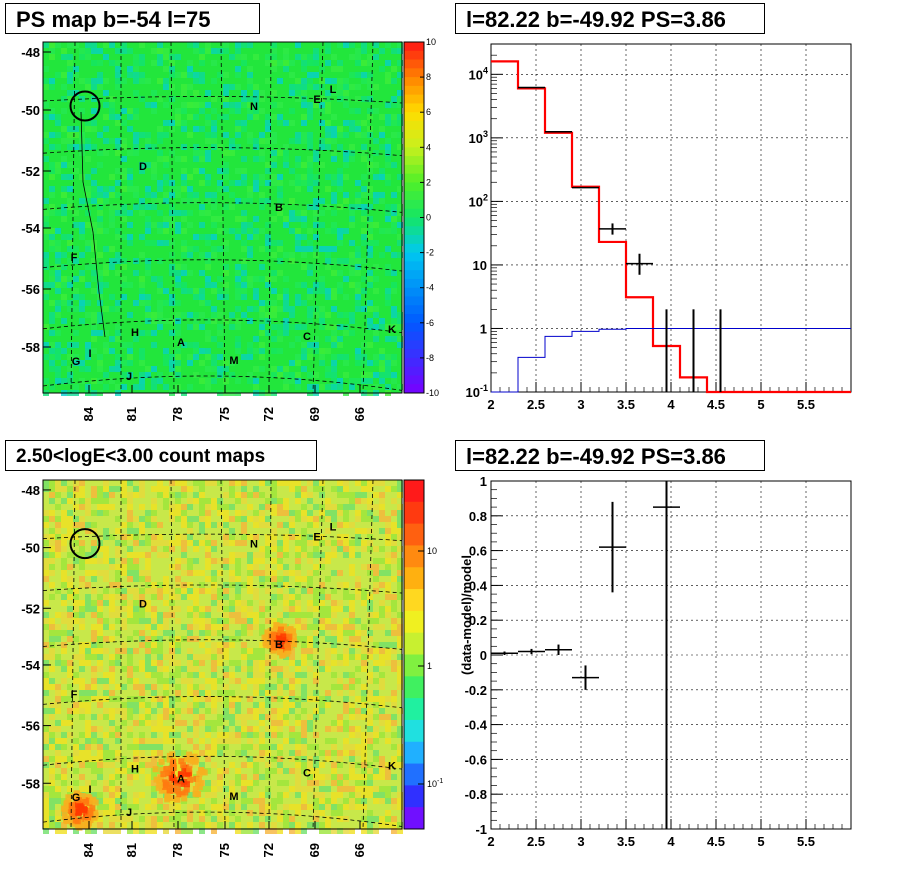 This screenshot has height=875, width=898. Describe the element at coordinates (93, 224) in the screenshot. I see `ps-map-contour-line` at that location.